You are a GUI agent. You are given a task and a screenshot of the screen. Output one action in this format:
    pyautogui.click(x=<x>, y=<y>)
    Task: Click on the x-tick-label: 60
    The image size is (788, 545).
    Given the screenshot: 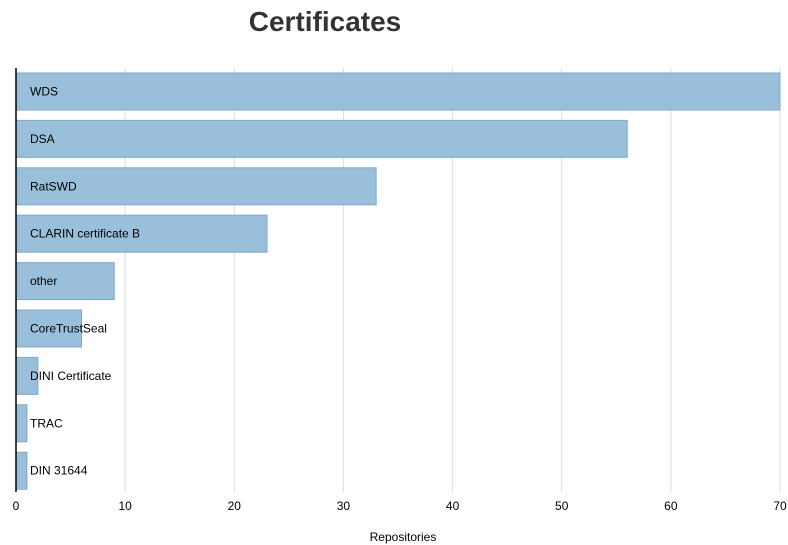 What is the action you would take?
    pyautogui.click(x=671, y=506)
    